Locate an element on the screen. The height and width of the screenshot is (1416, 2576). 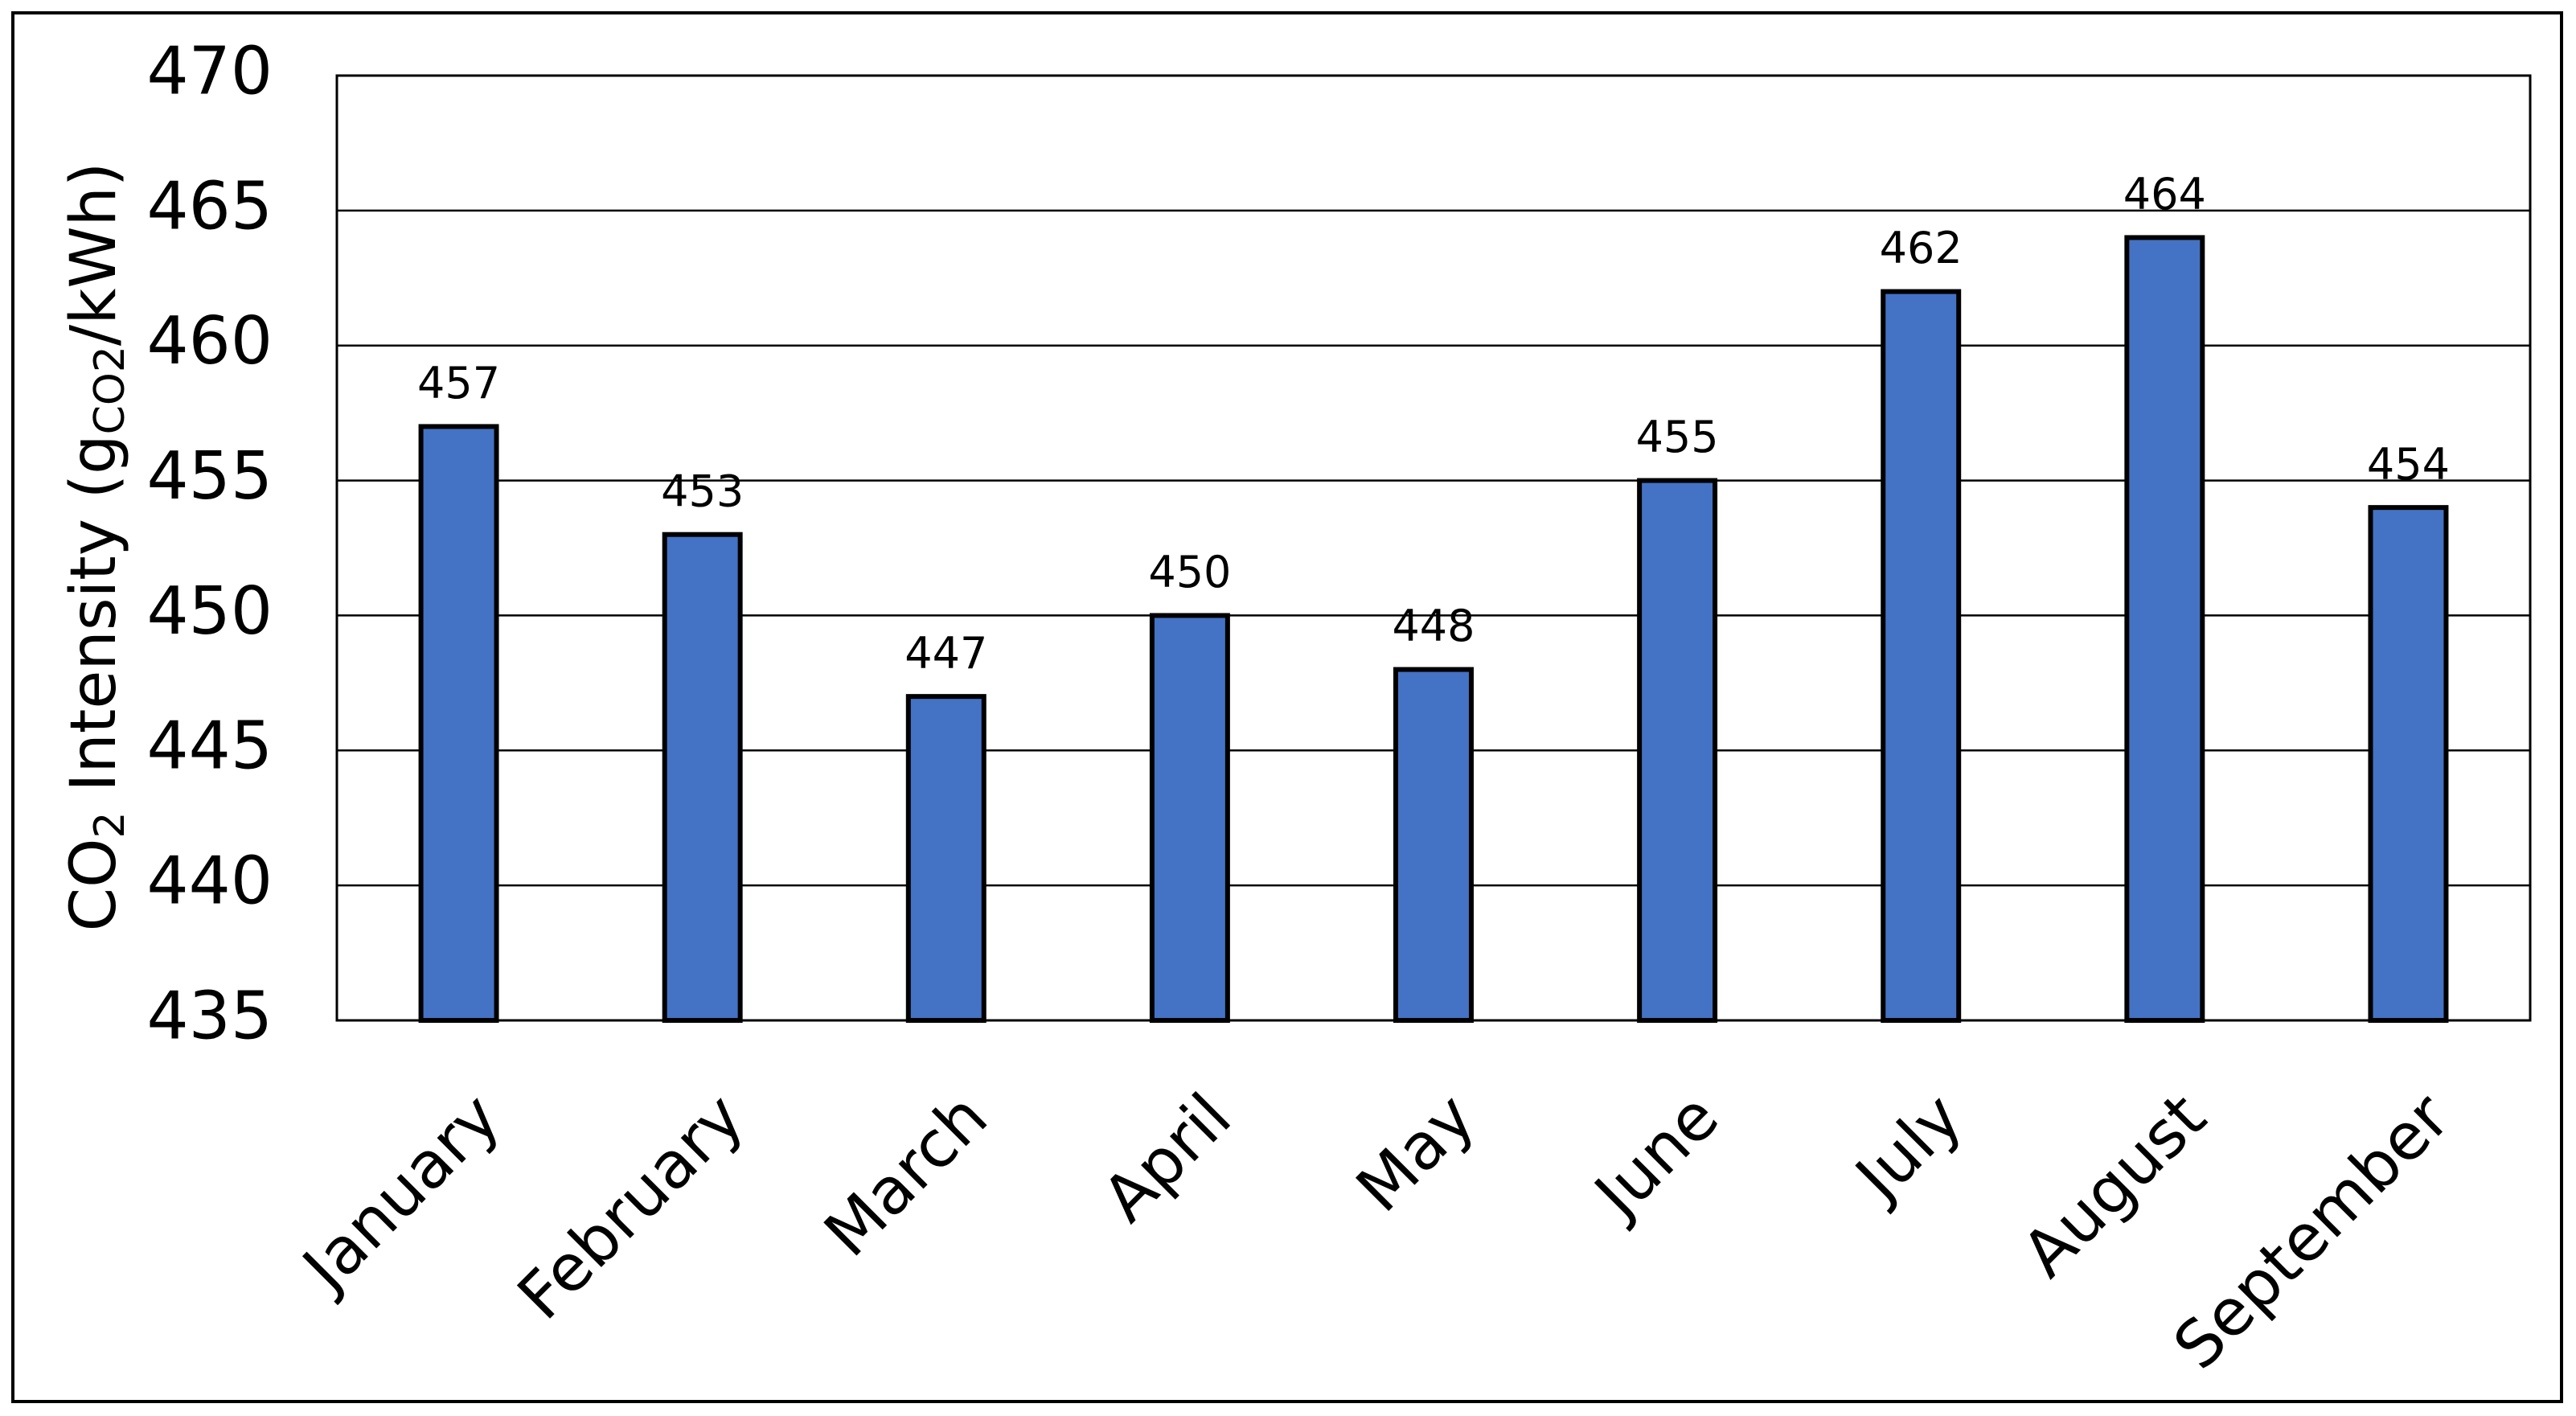
y-axis-title-part: CO is located at coordinates (94, 885).